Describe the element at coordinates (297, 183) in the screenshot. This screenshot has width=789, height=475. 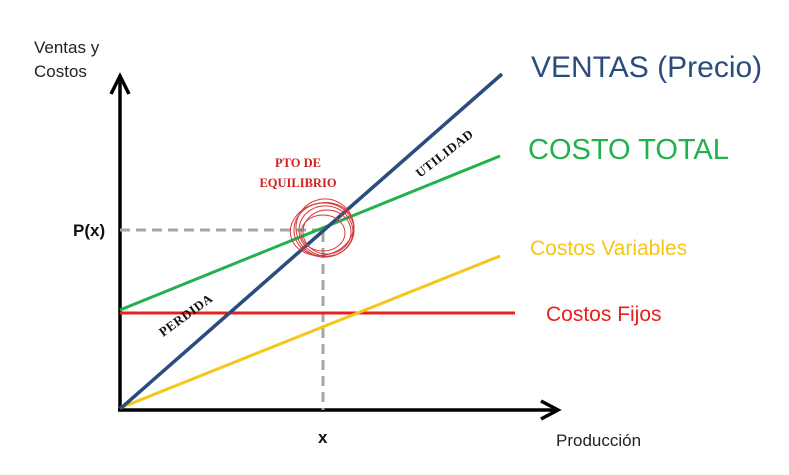
I see `equilibrio-label-line2: EQUILIBRIO` at that location.